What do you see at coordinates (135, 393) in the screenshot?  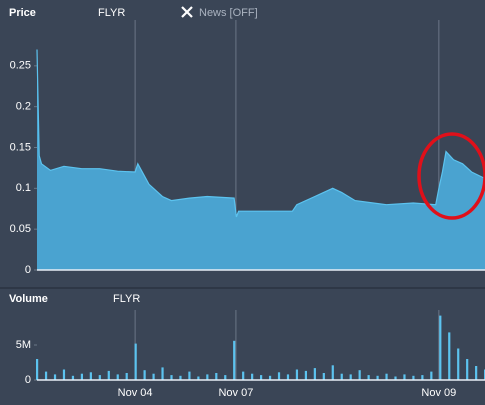 I see `x-tick-label: Nov 04` at bounding box center [135, 393].